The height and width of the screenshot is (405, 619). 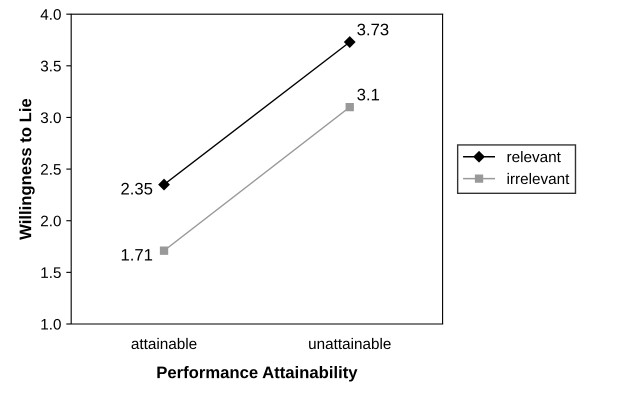 What do you see at coordinates (51, 272) in the screenshot?
I see `y-tick-label: 1.5` at bounding box center [51, 272].